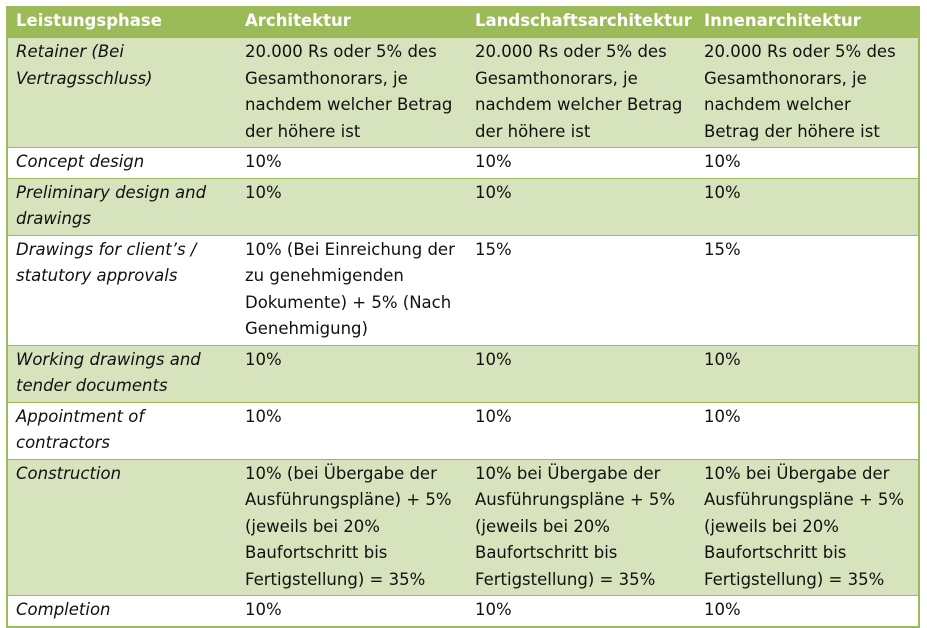  I want to click on phase-cell: Retainer (Bei Vertragsschluss), so click(122, 92).